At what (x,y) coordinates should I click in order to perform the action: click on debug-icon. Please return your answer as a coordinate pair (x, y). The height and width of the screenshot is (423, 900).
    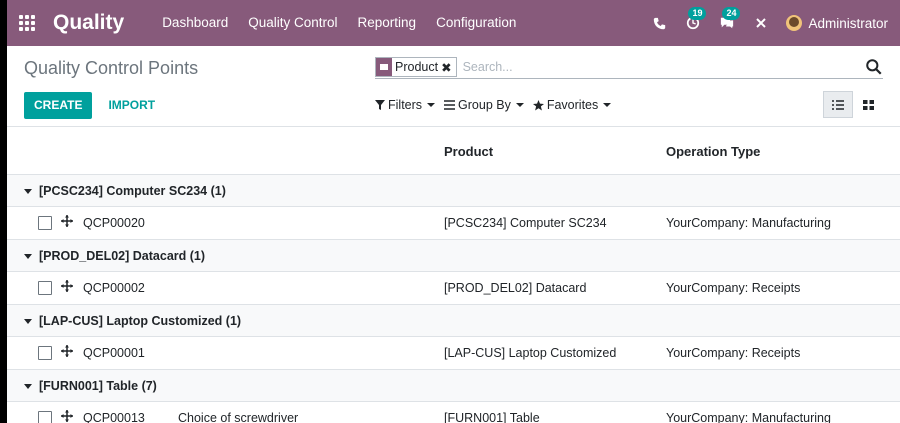
    Looking at the image, I should click on (761, 23).